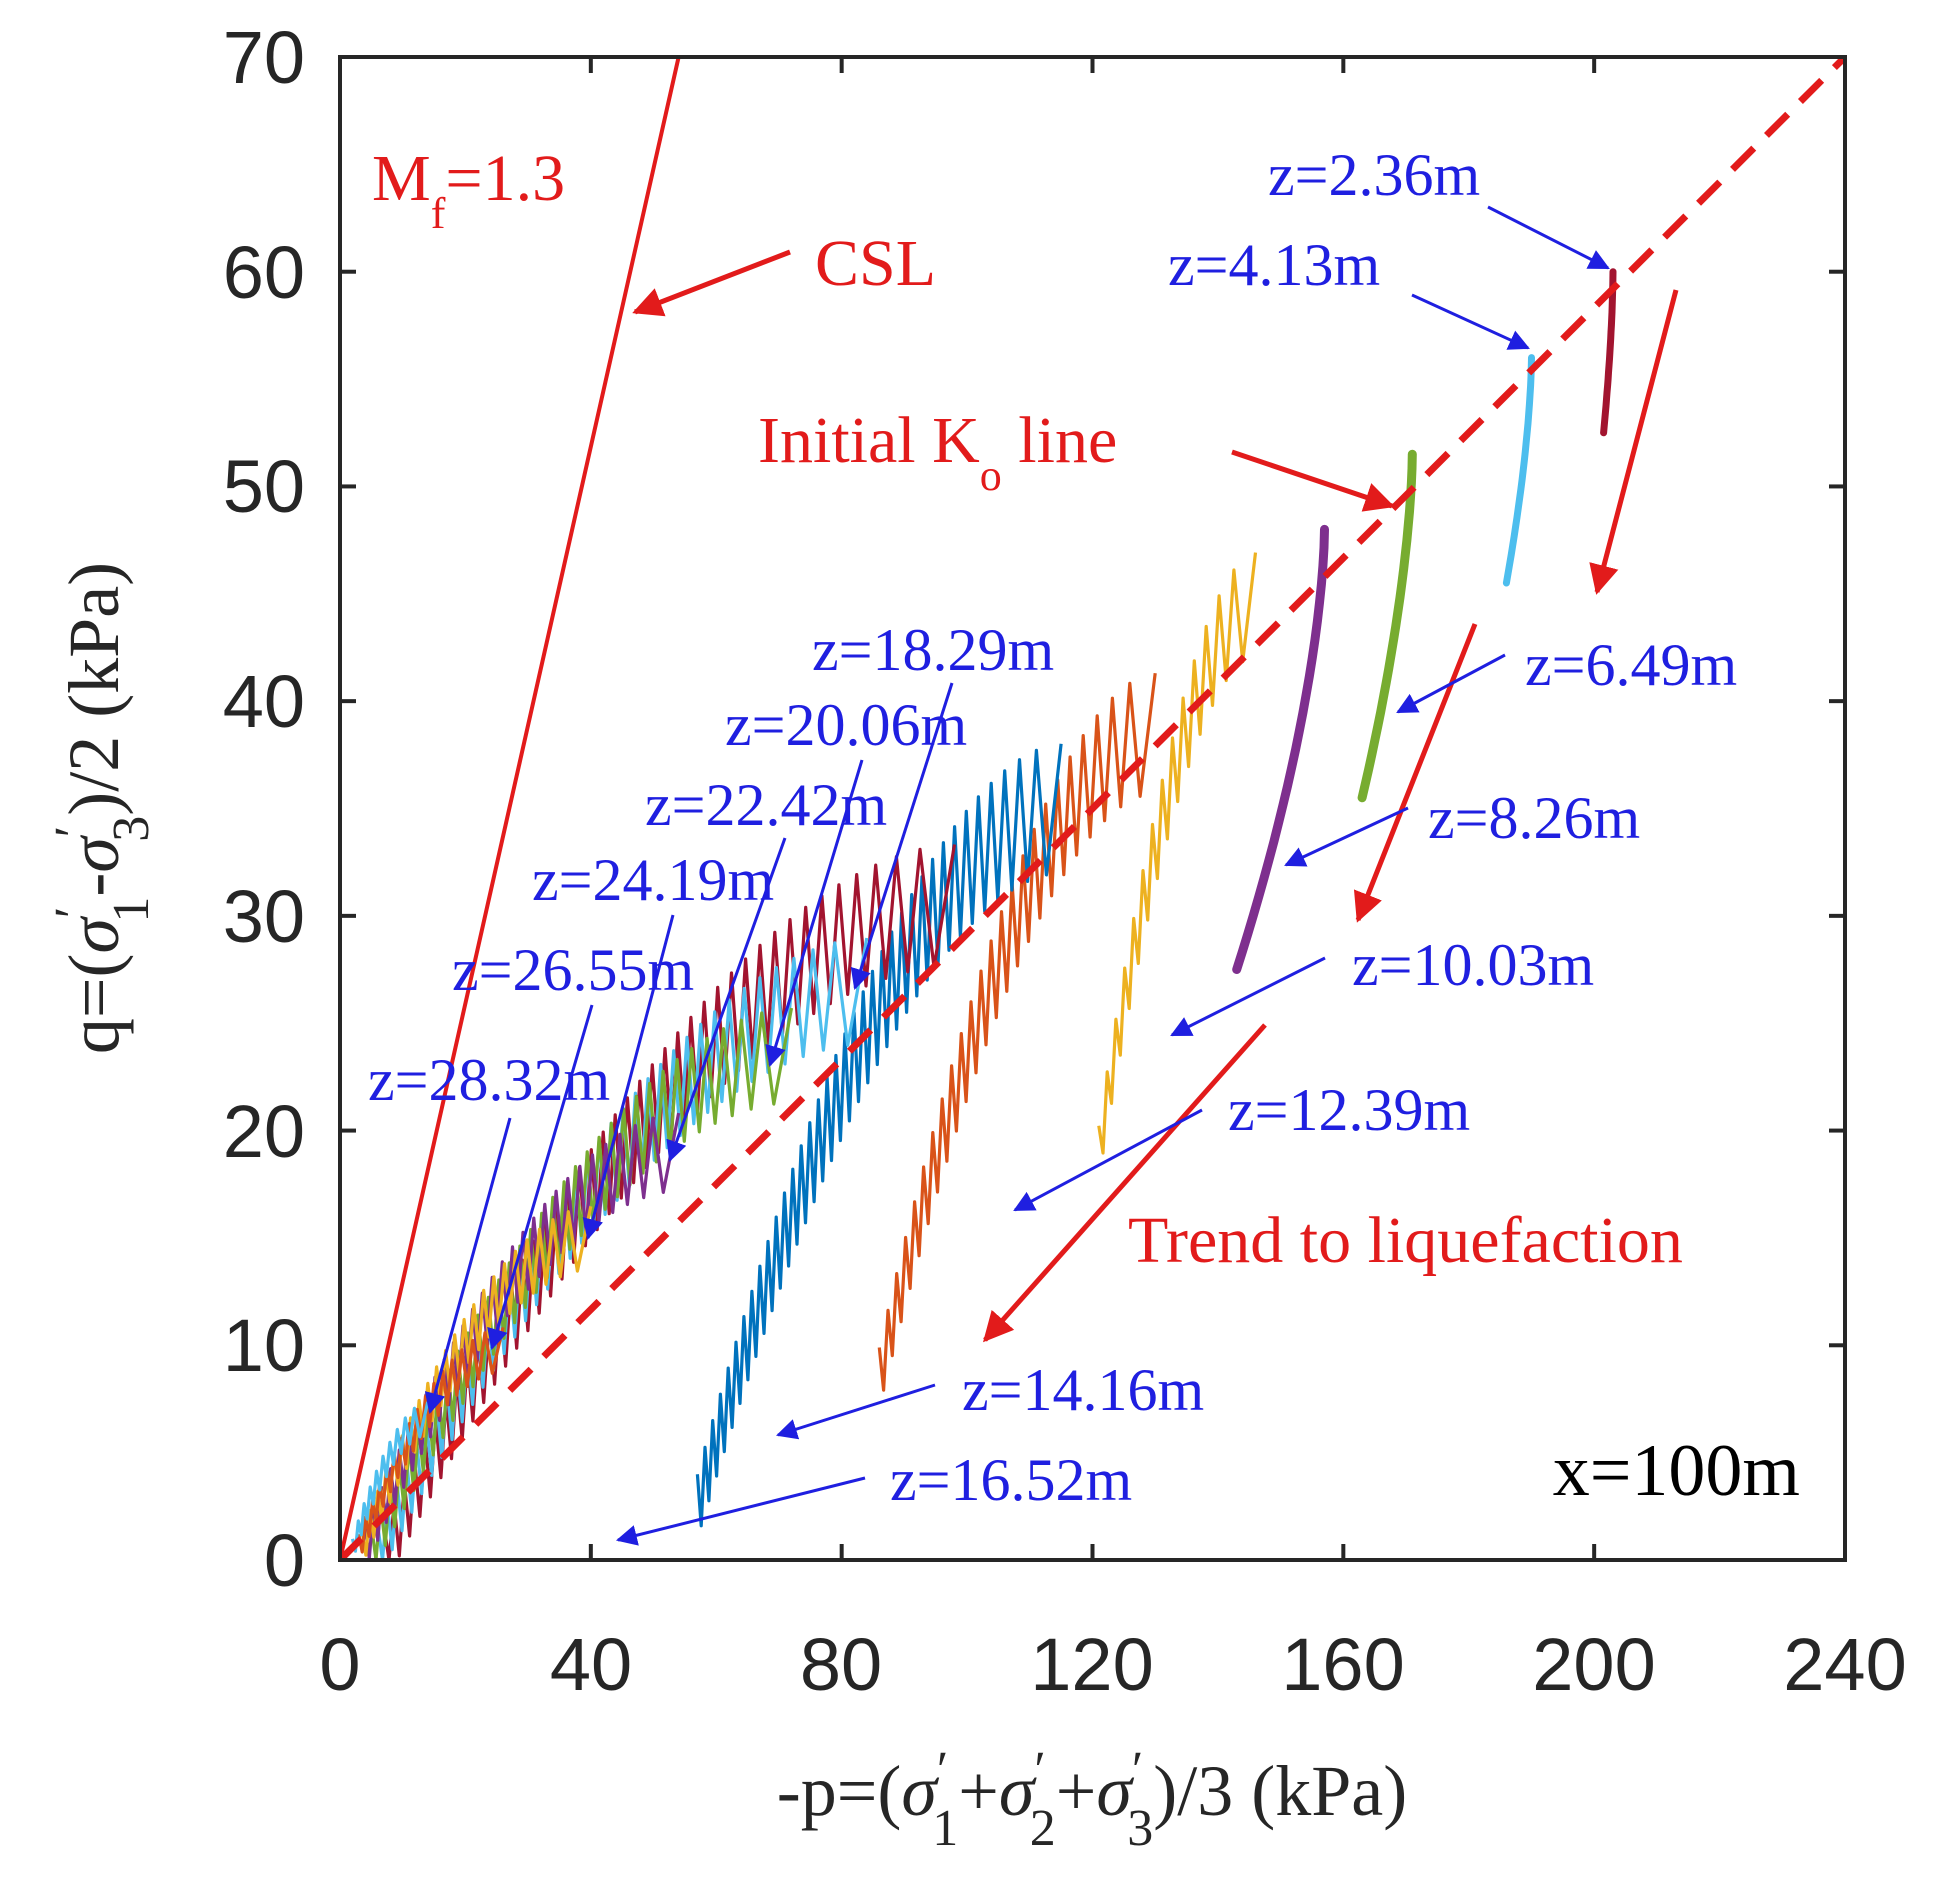  What do you see at coordinates (653, 880) in the screenshot?
I see `depth-label-z-24-19: z=24.19m` at bounding box center [653, 880].